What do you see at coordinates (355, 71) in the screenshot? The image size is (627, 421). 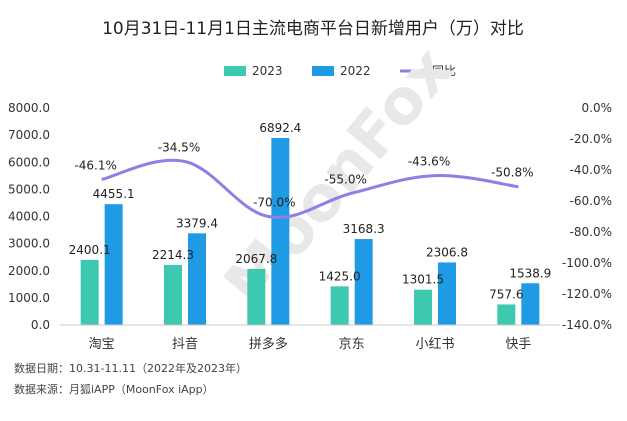 I see `legend-label-2022: 2022` at bounding box center [355, 71].